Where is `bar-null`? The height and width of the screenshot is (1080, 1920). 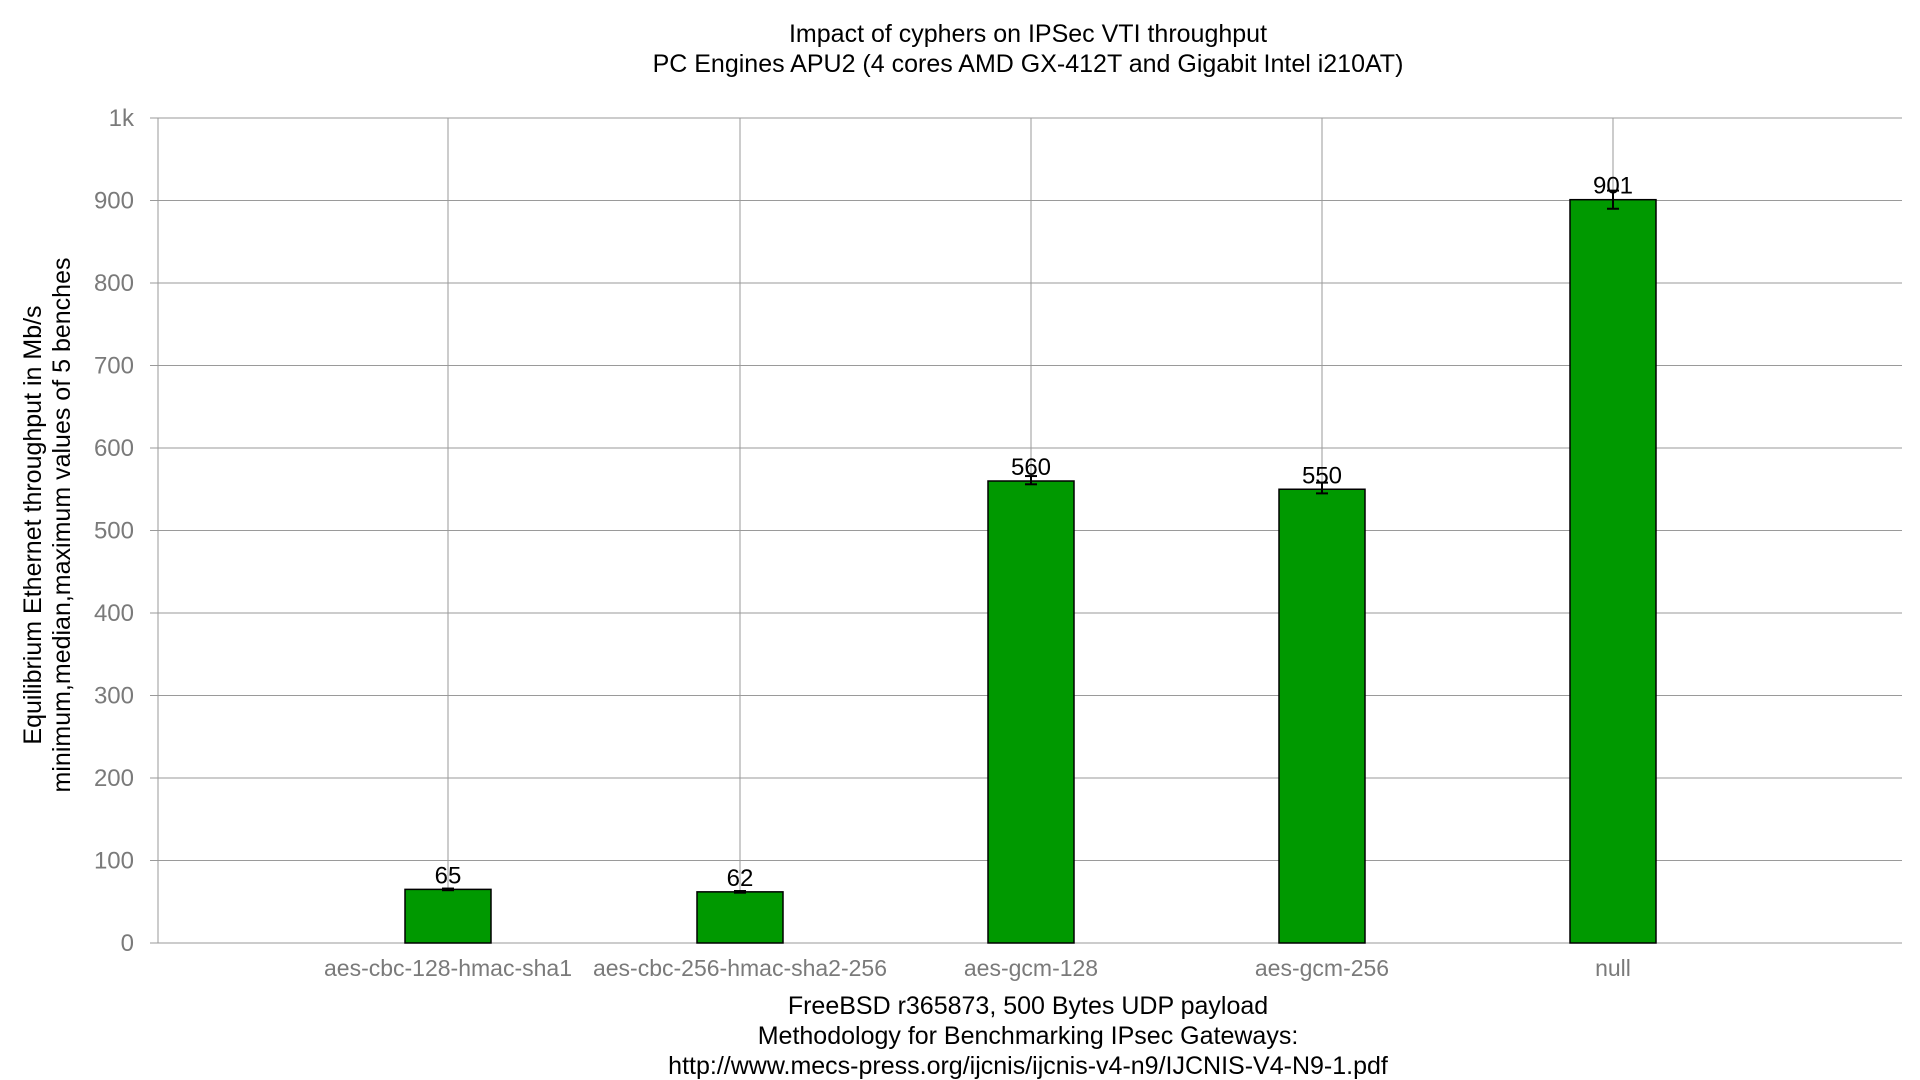
bar-null is located at coordinates (1613, 571).